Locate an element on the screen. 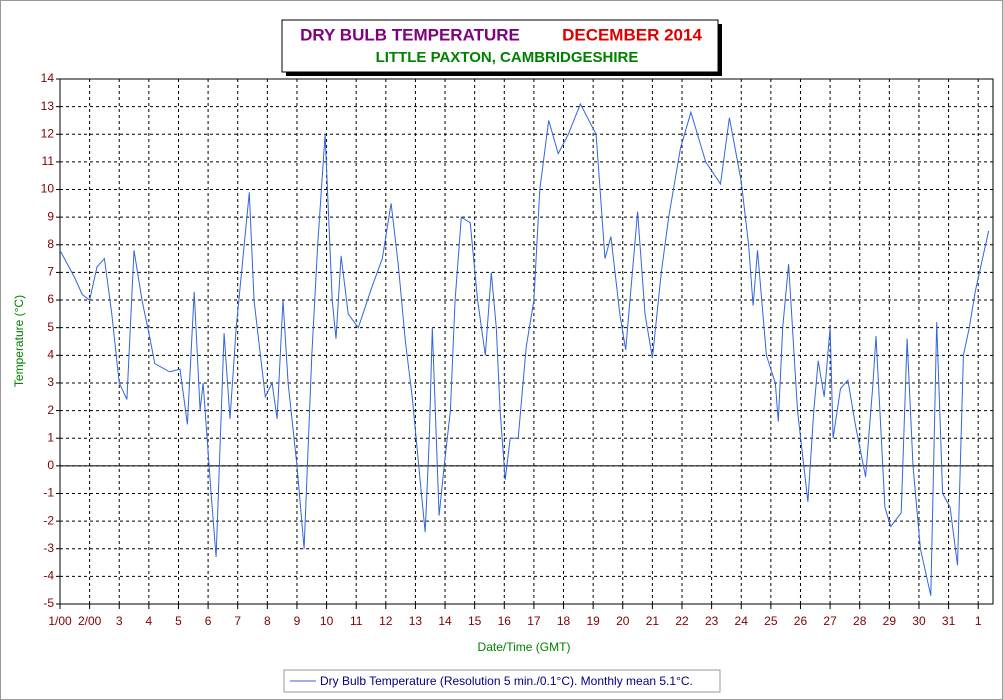  legend is located at coordinates (502, 681).